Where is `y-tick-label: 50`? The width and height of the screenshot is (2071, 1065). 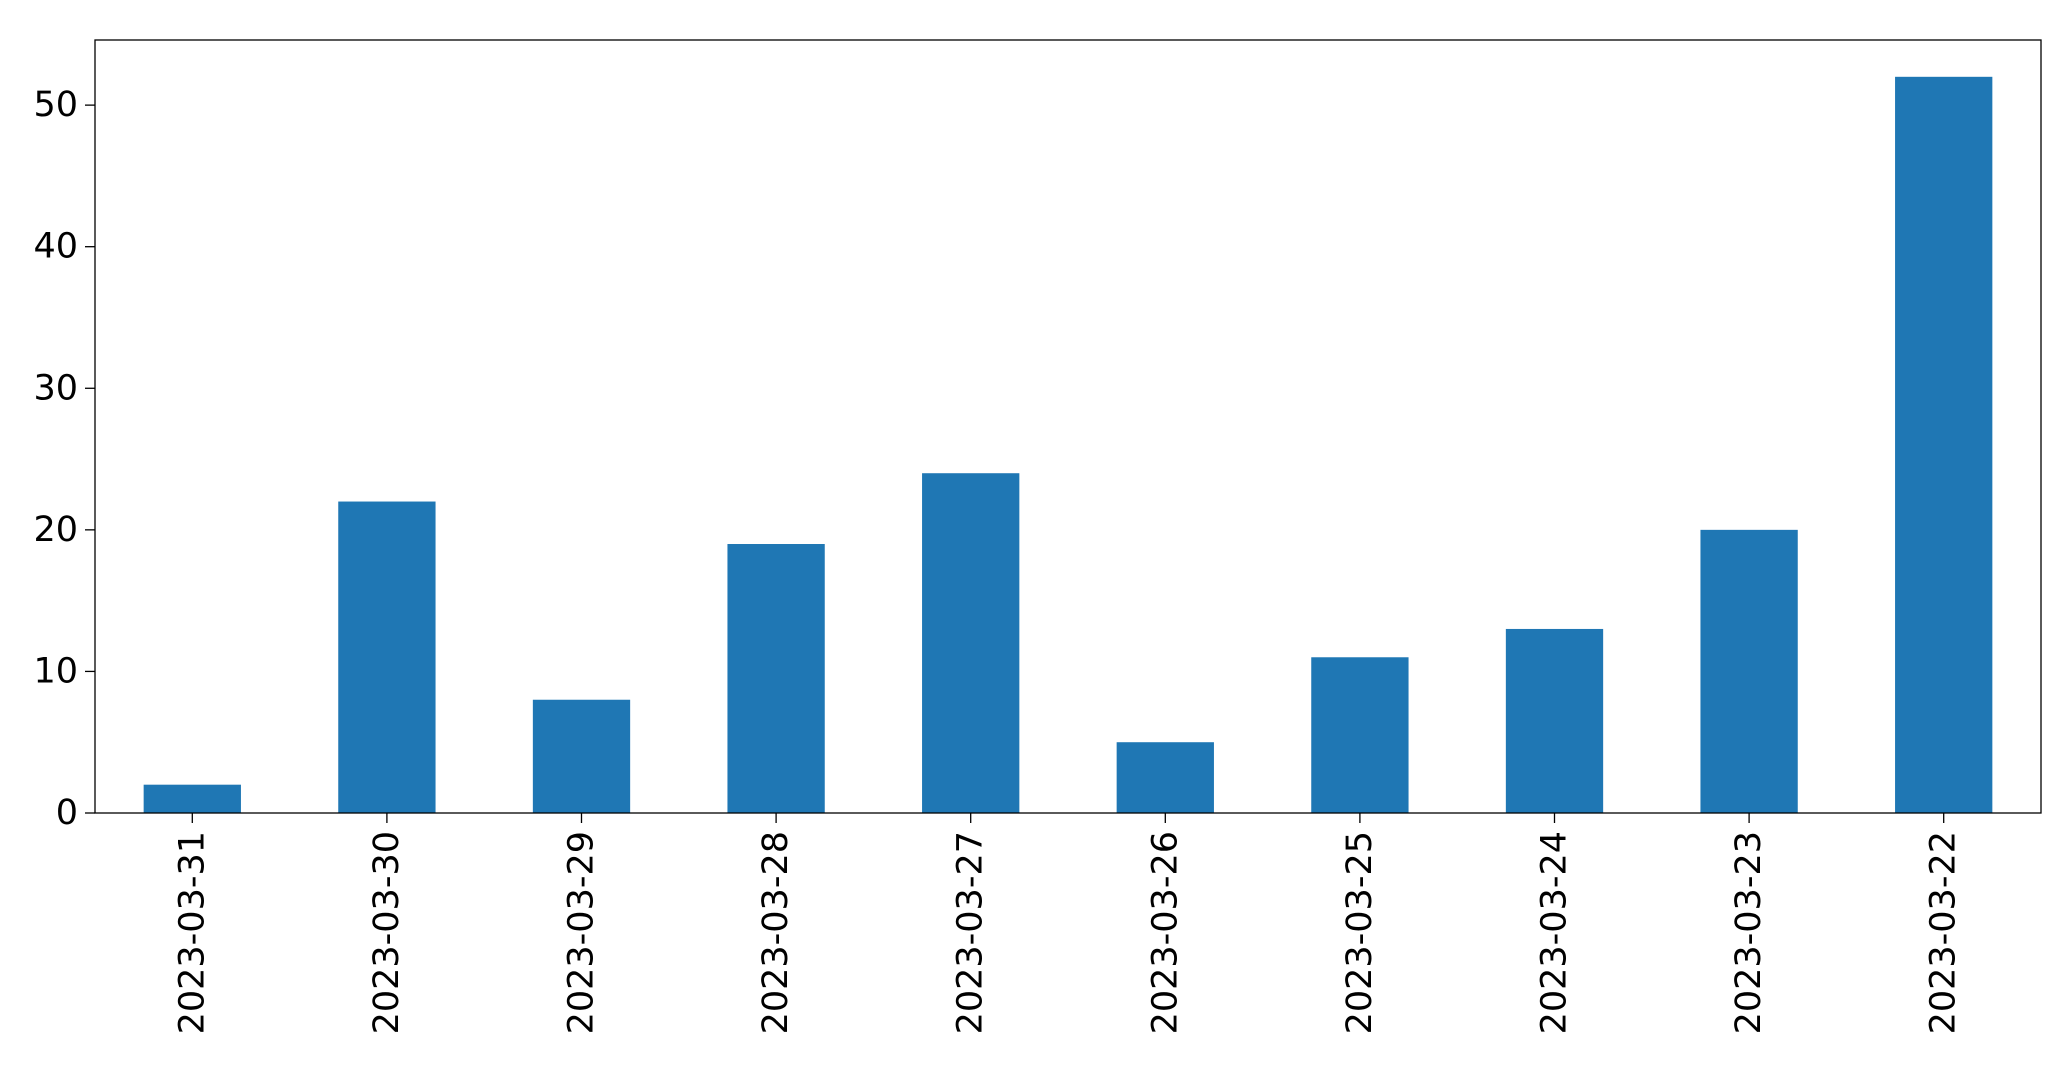 y-tick-label: 50 is located at coordinates (55, 105).